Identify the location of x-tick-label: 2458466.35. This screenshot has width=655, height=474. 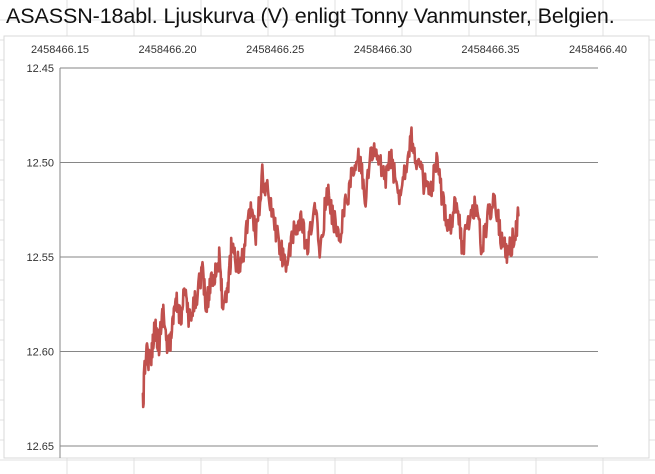
(490, 50).